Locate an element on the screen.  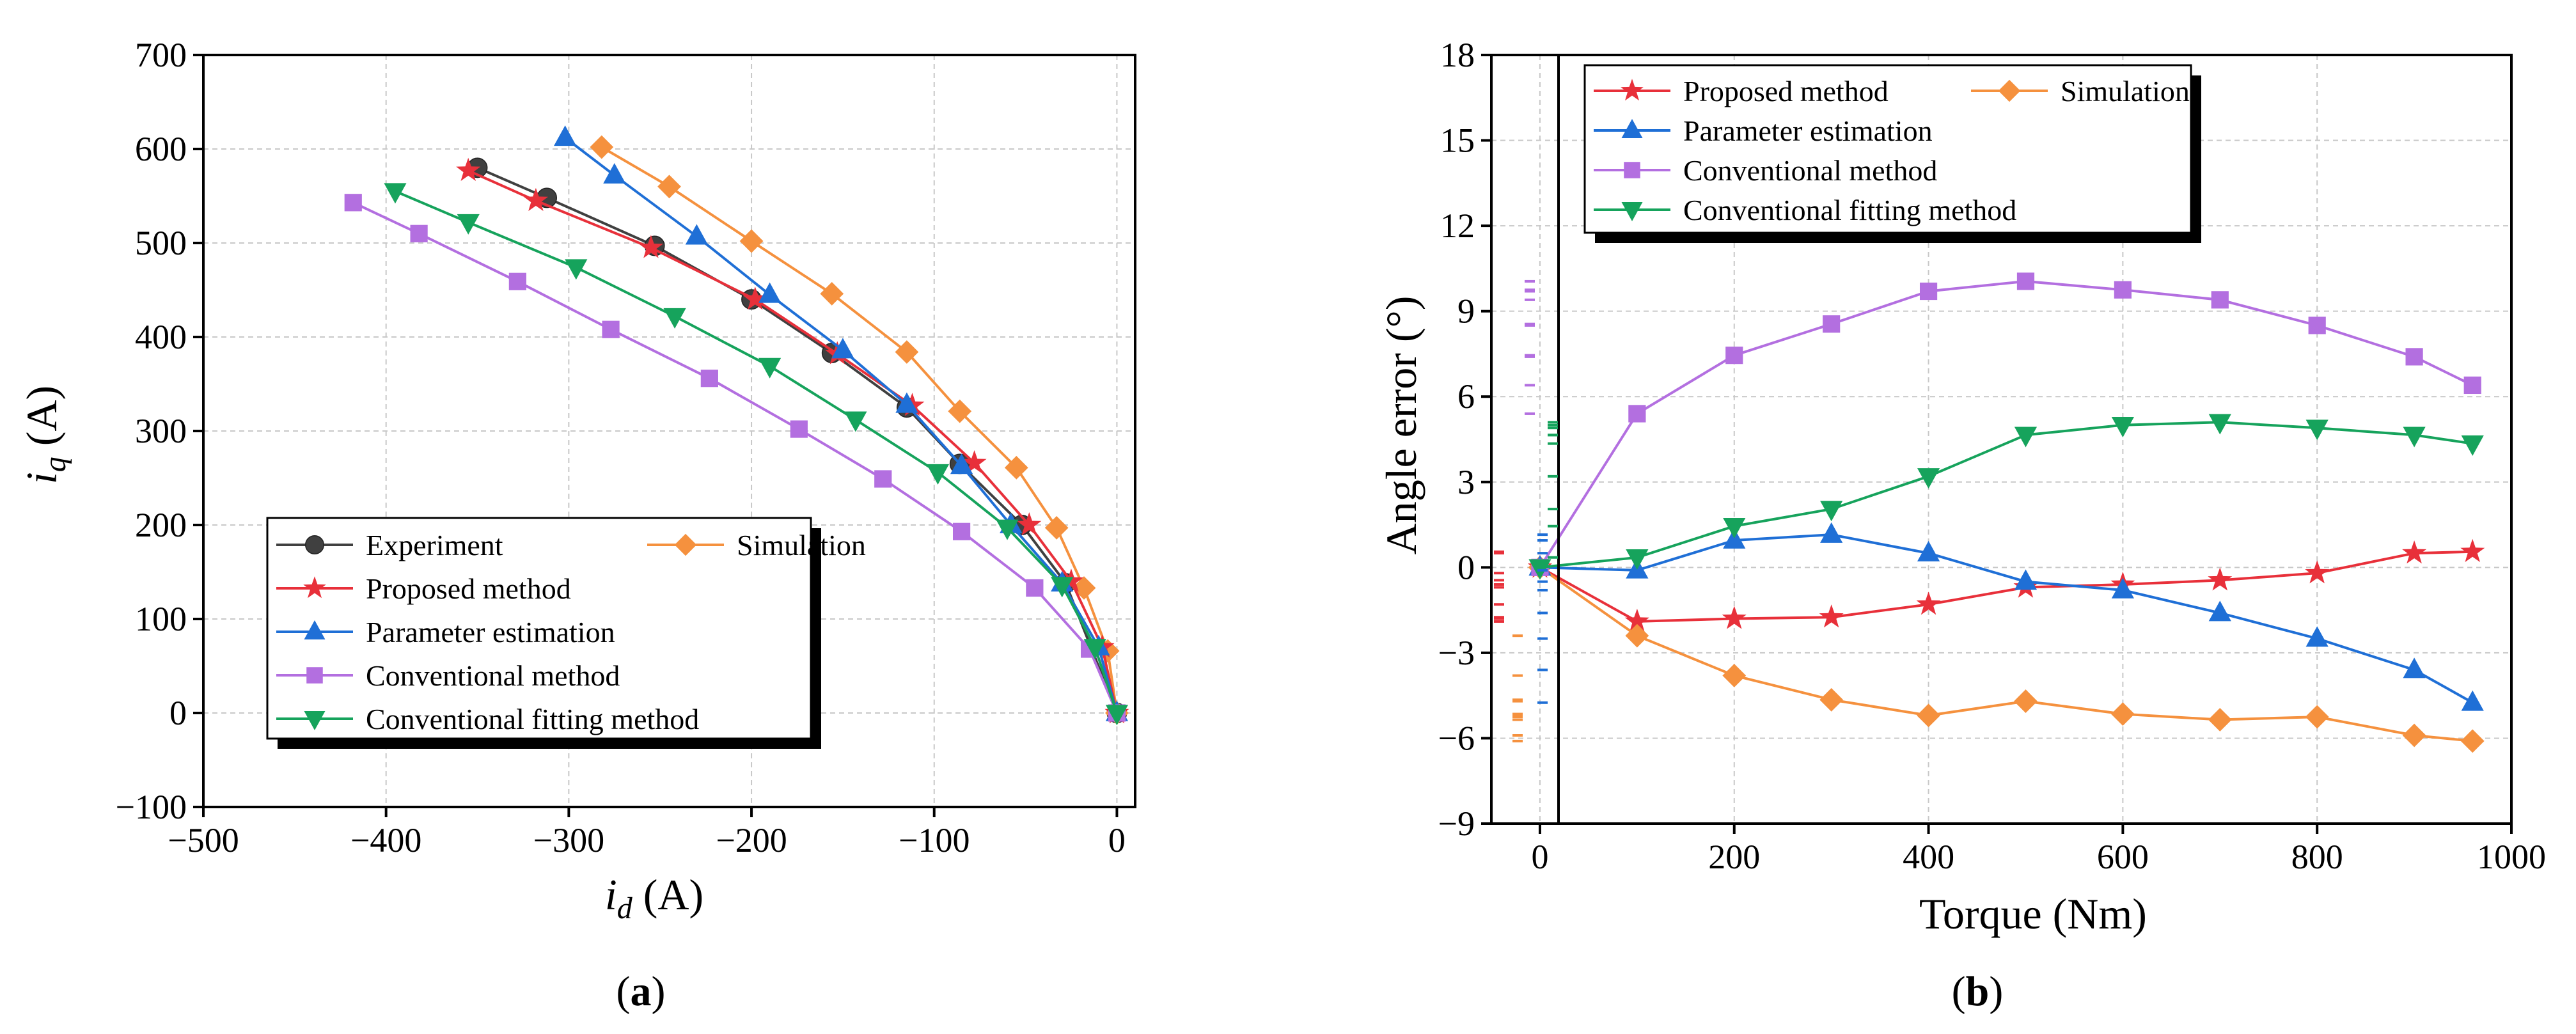
x-tick-label: 200 is located at coordinates (1734, 857).